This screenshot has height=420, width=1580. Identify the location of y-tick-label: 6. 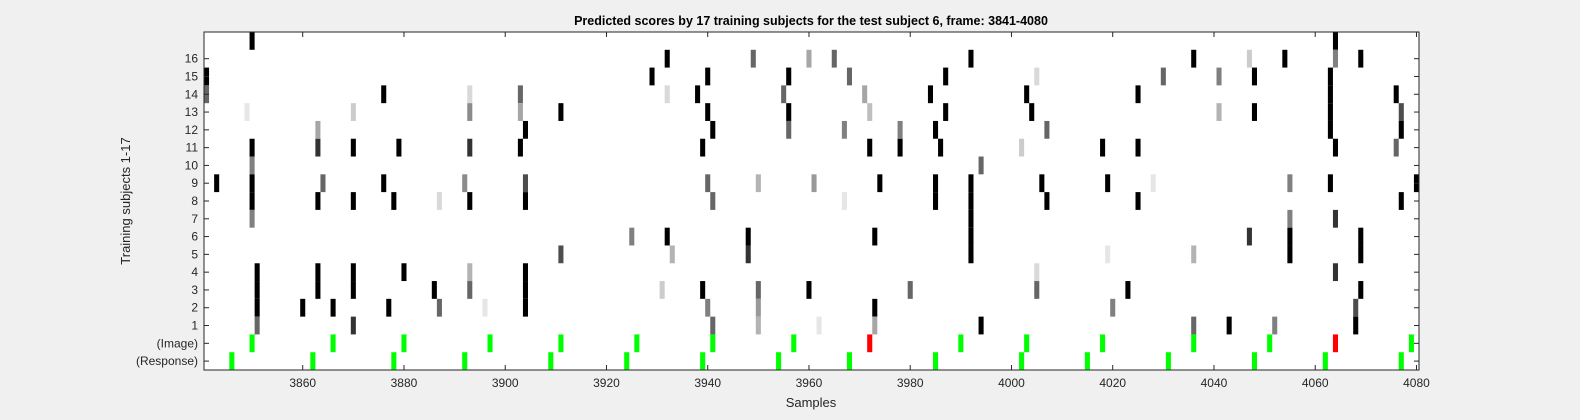
(194, 237).